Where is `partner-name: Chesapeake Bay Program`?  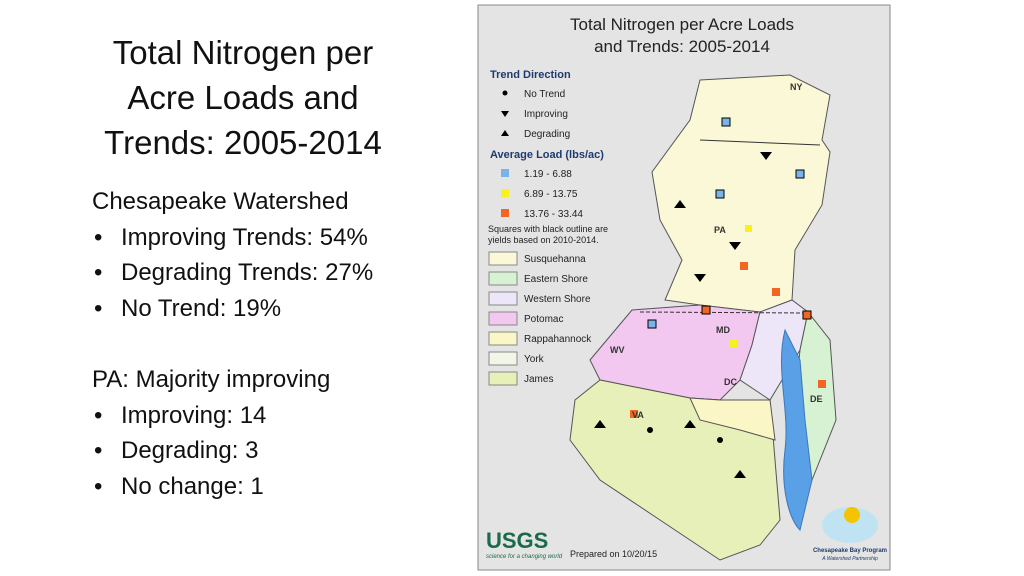 partner-name: Chesapeake Bay Program is located at coordinates (850, 551).